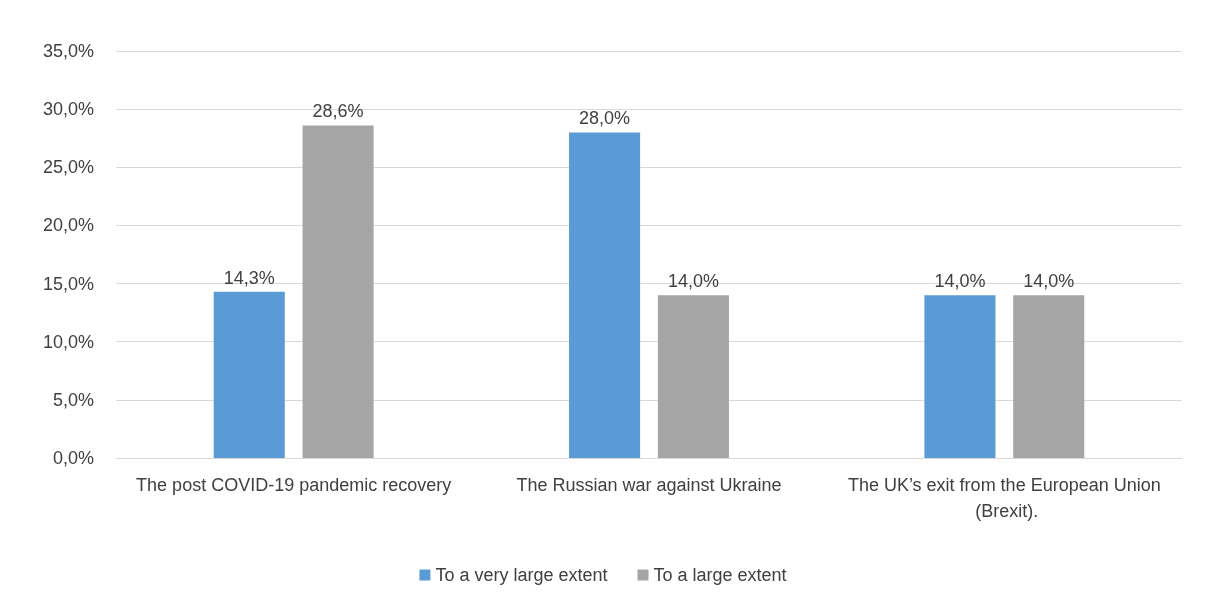  Describe the element at coordinates (720, 575) in the screenshot. I see `legend-label: To a large extent` at that location.